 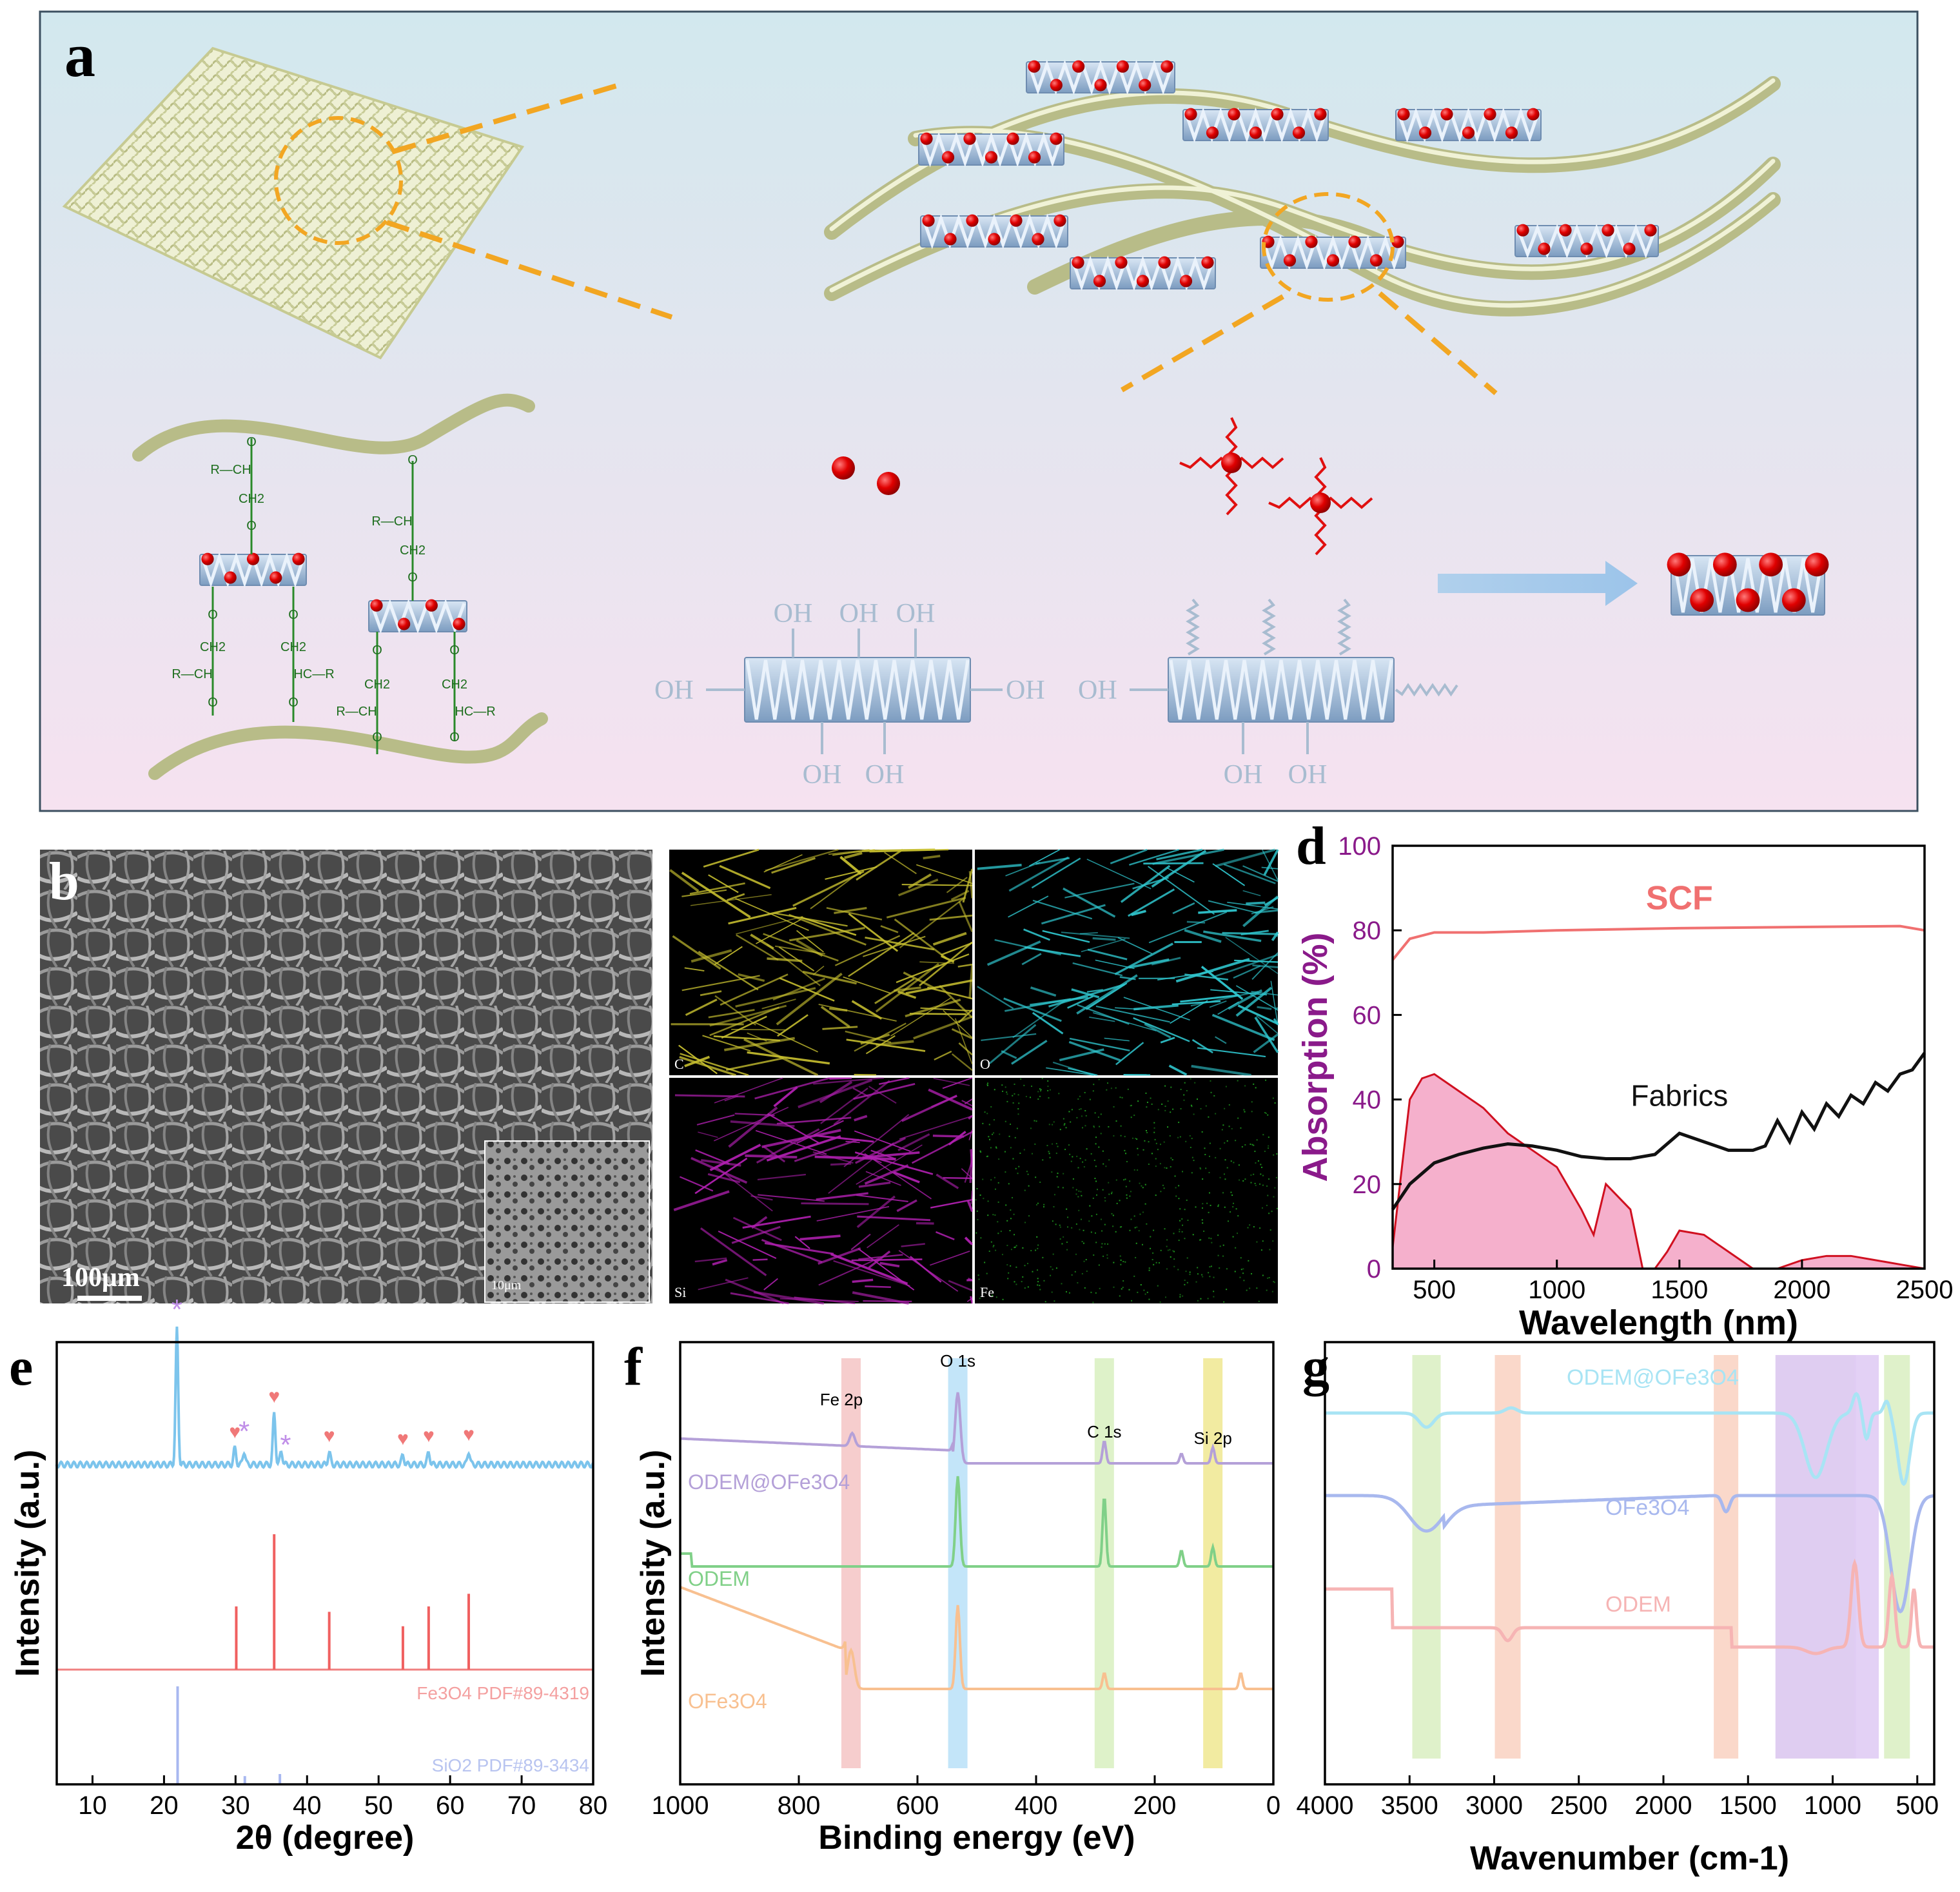 I want to click on xps-band-label: Si 2p, so click(x=1213, y=1438).